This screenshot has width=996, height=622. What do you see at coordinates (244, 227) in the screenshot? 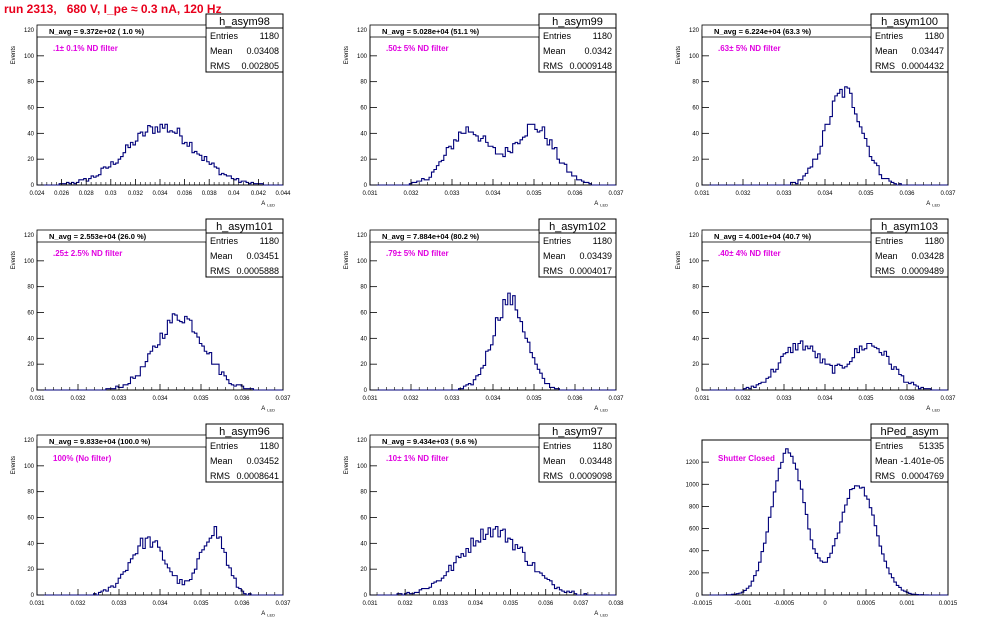
I see `histogram-name: h_asym101` at bounding box center [244, 227].